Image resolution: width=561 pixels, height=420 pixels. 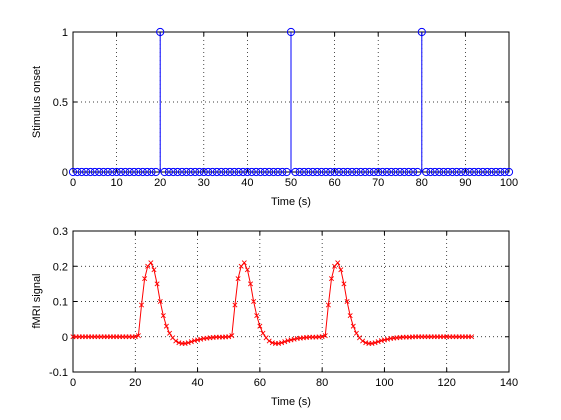 I want to click on x-tick-label: 10, so click(x=116, y=183).